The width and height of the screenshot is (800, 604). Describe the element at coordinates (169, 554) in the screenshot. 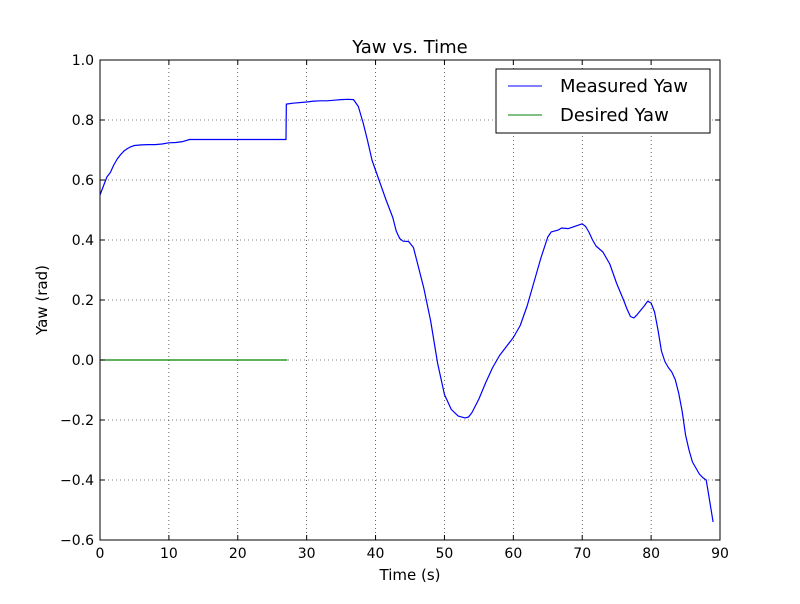

I see `x-tick-label: 10` at that location.